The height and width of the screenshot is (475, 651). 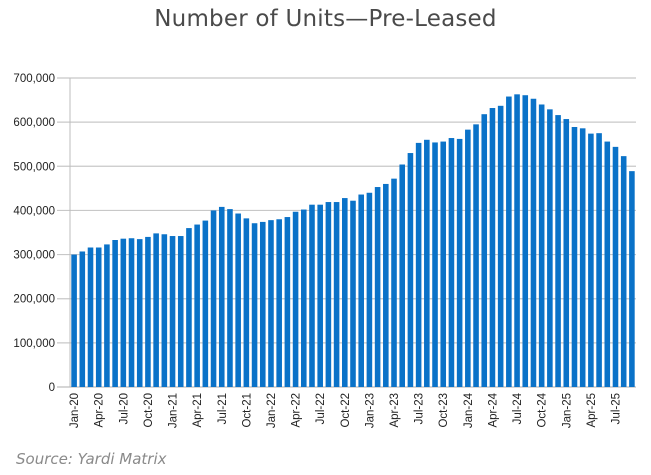 I want to click on x-tick-label: Jan-24, so click(x=469, y=410).